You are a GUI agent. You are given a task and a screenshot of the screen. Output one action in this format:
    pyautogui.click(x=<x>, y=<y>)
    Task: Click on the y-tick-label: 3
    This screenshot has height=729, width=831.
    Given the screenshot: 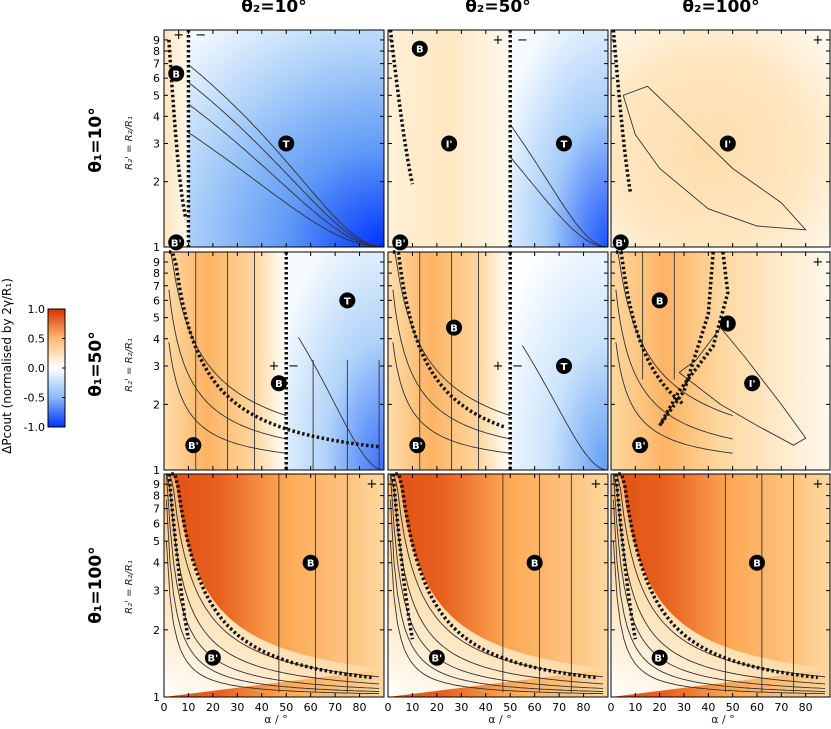 What is the action you would take?
    pyautogui.click(x=156, y=366)
    